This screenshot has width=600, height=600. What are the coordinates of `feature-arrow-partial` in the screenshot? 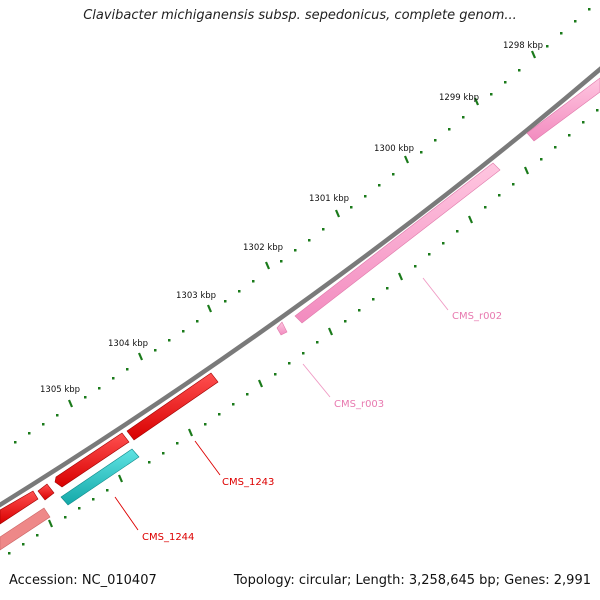 It's located at (563, 109).